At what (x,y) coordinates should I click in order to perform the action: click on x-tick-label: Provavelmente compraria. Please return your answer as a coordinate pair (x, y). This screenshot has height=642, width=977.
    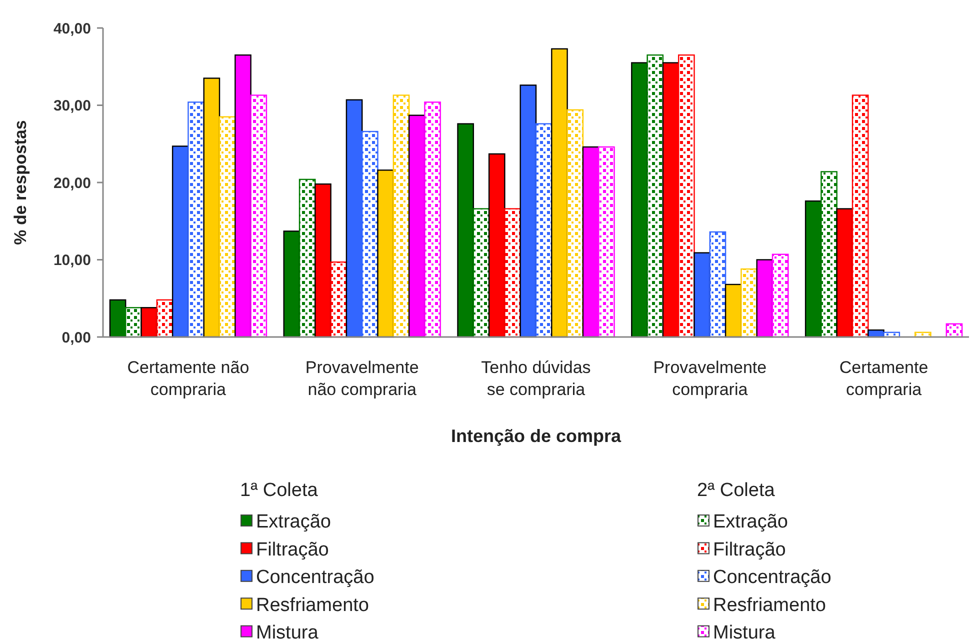
    Looking at the image, I should click on (710, 378).